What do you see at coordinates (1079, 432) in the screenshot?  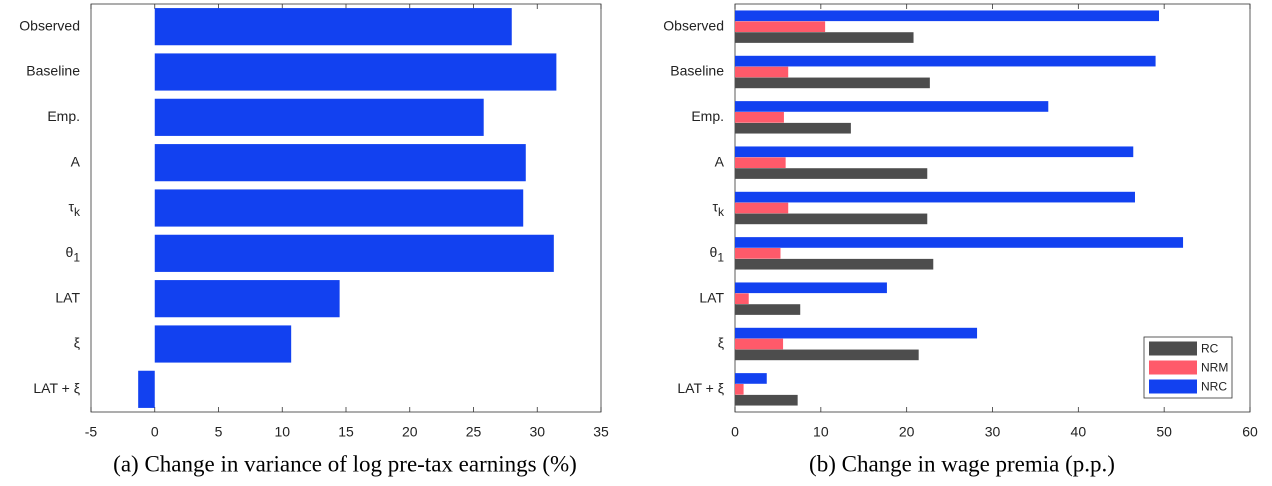 I see `x-tick-label: 40` at bounding box center [1079, 432].